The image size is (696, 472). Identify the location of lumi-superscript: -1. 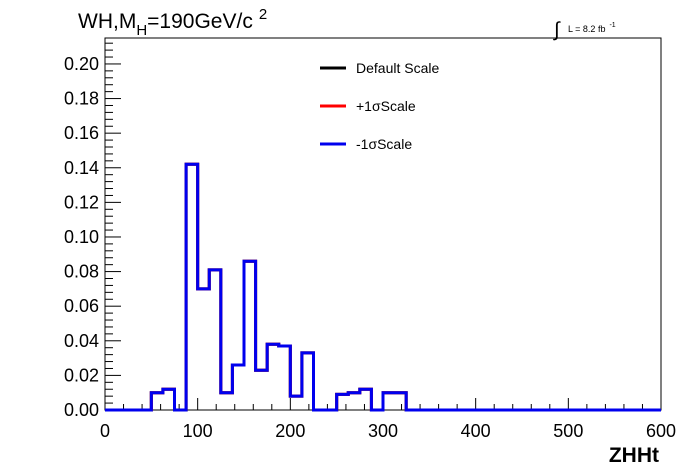
(612, 25).